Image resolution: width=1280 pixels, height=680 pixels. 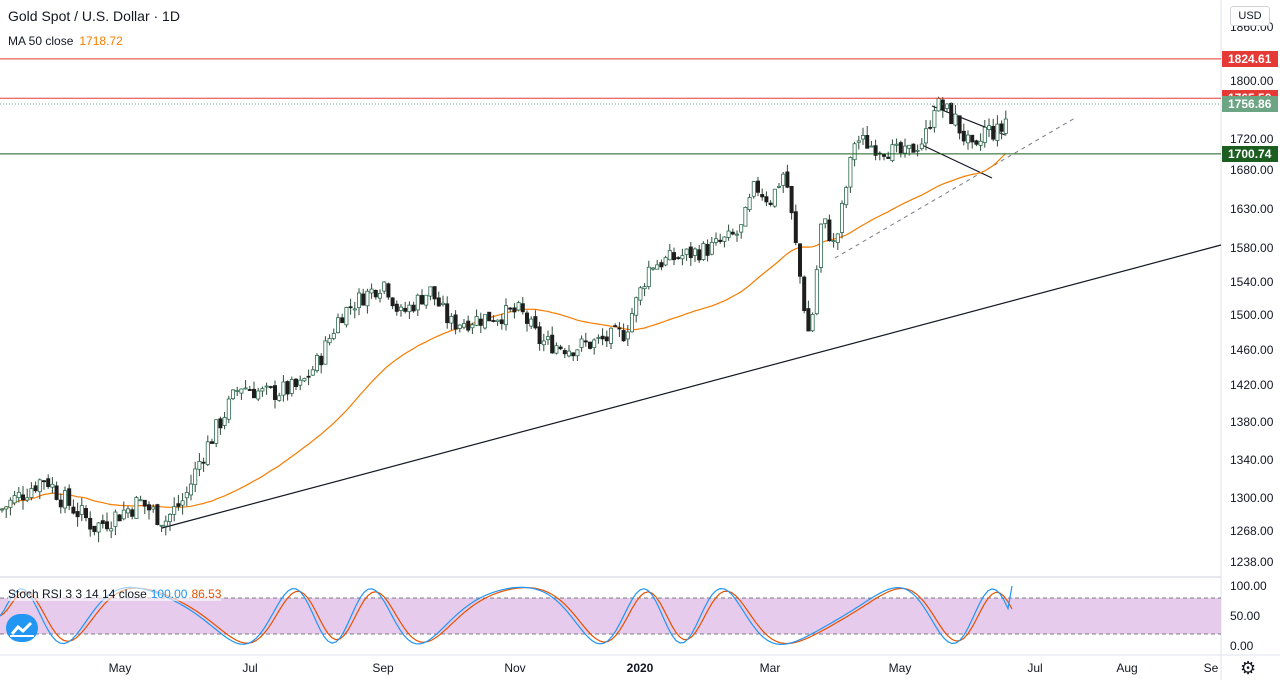 I want to click on price-tick-label: 1268.00, so click(x=1252, y=531).